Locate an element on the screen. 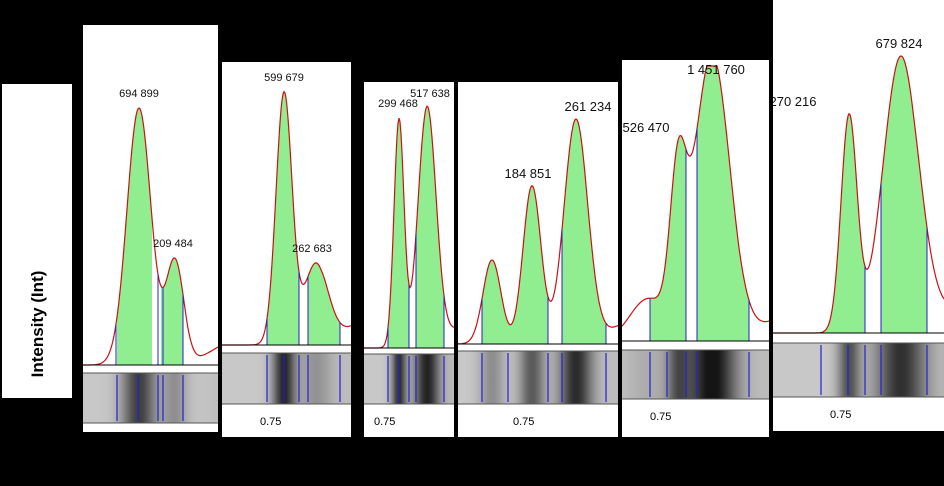 This screenshot has width=944, height=486. densitometry-panel-5: 0.75 526 470 1 451 760 is located at coordinates (695, 248).